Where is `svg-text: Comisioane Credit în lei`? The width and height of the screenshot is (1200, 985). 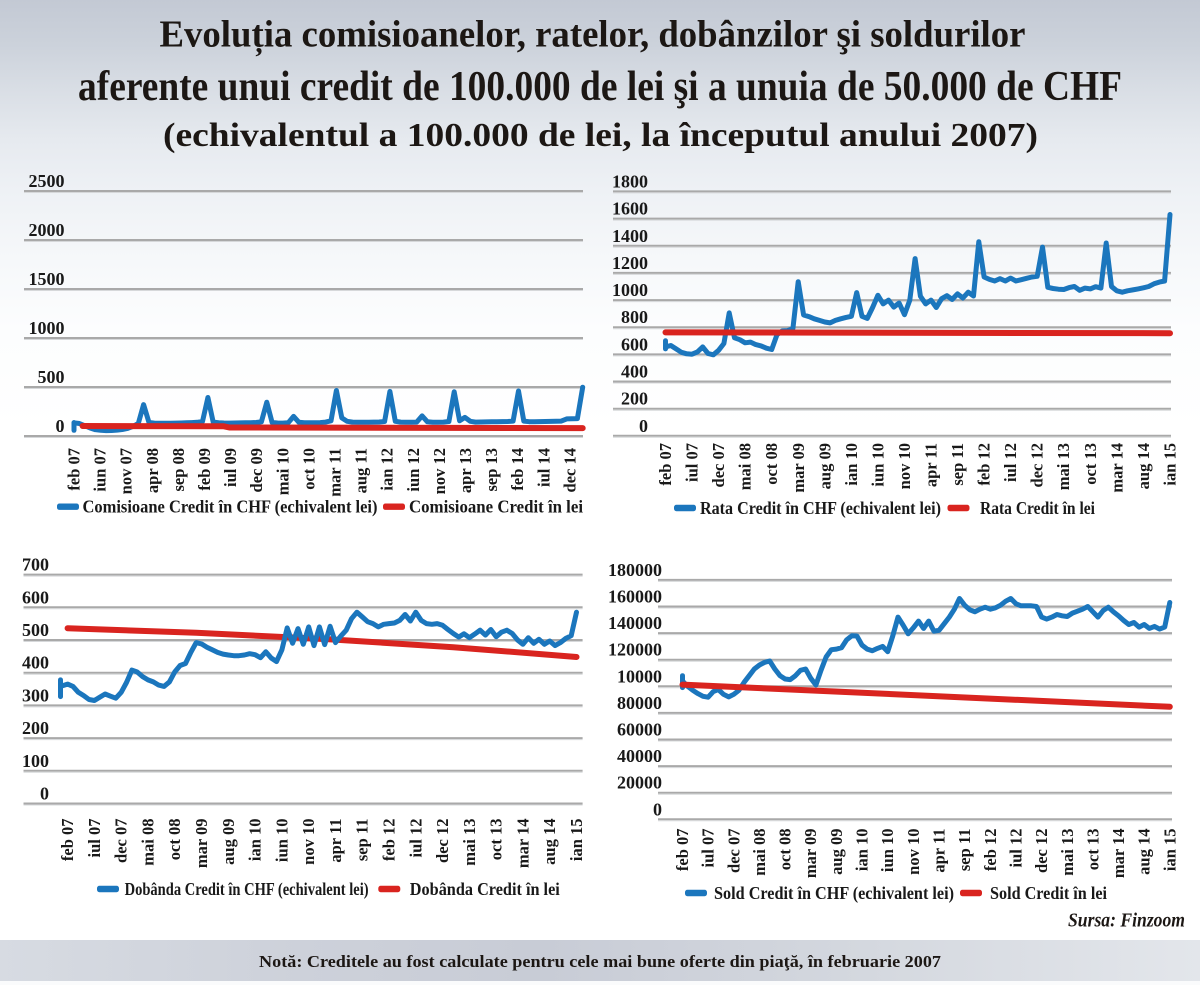 svg-text: Comisioane Credit în lei is located at coordinates (496, 507).